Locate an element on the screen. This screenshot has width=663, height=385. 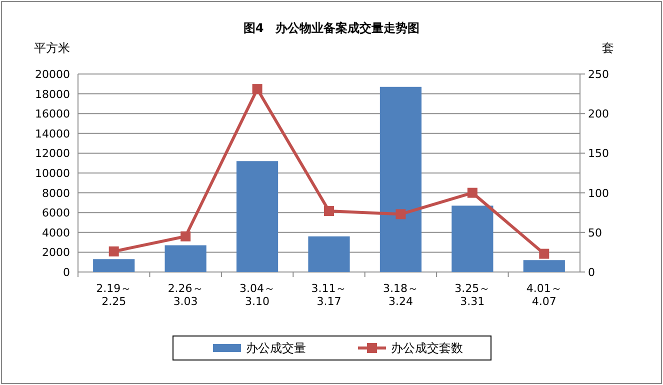
y-axis-title: 平方米 is located at coordinates (52, 48).